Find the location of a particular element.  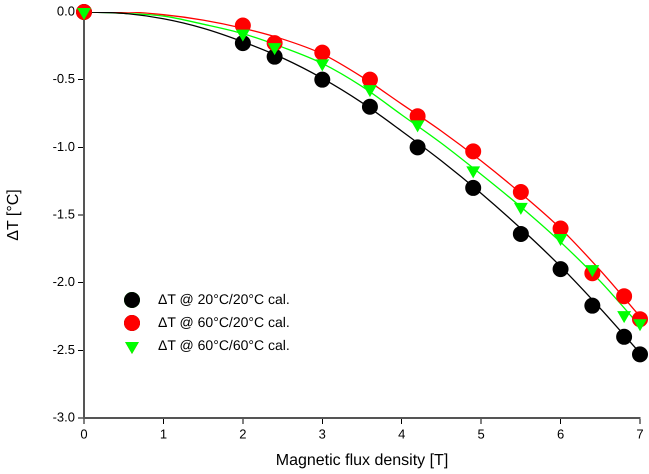

x-tick-label: 3 is located at coordinates (322, 434).